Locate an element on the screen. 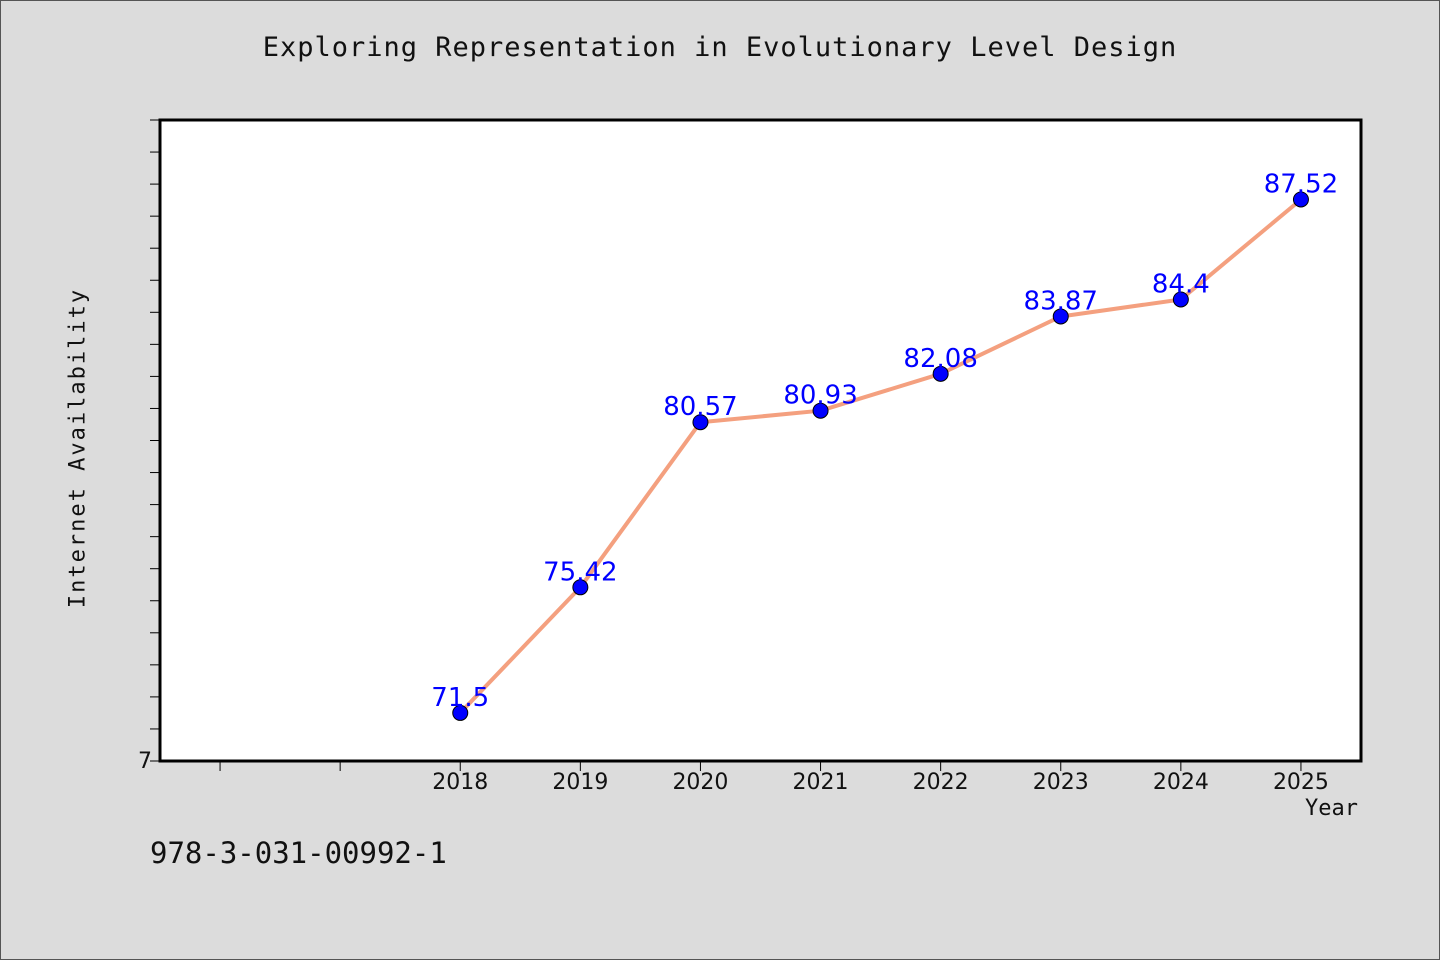  data-label: 80.57 is located at coordinates (700, 407).